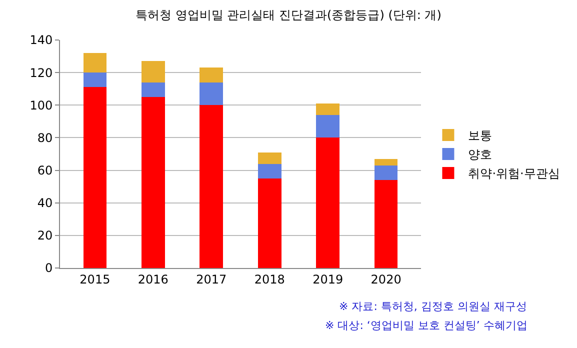 This screenshot has width=577, height=348. I want to click on x-tick-label: 2017, so click(211, 279).